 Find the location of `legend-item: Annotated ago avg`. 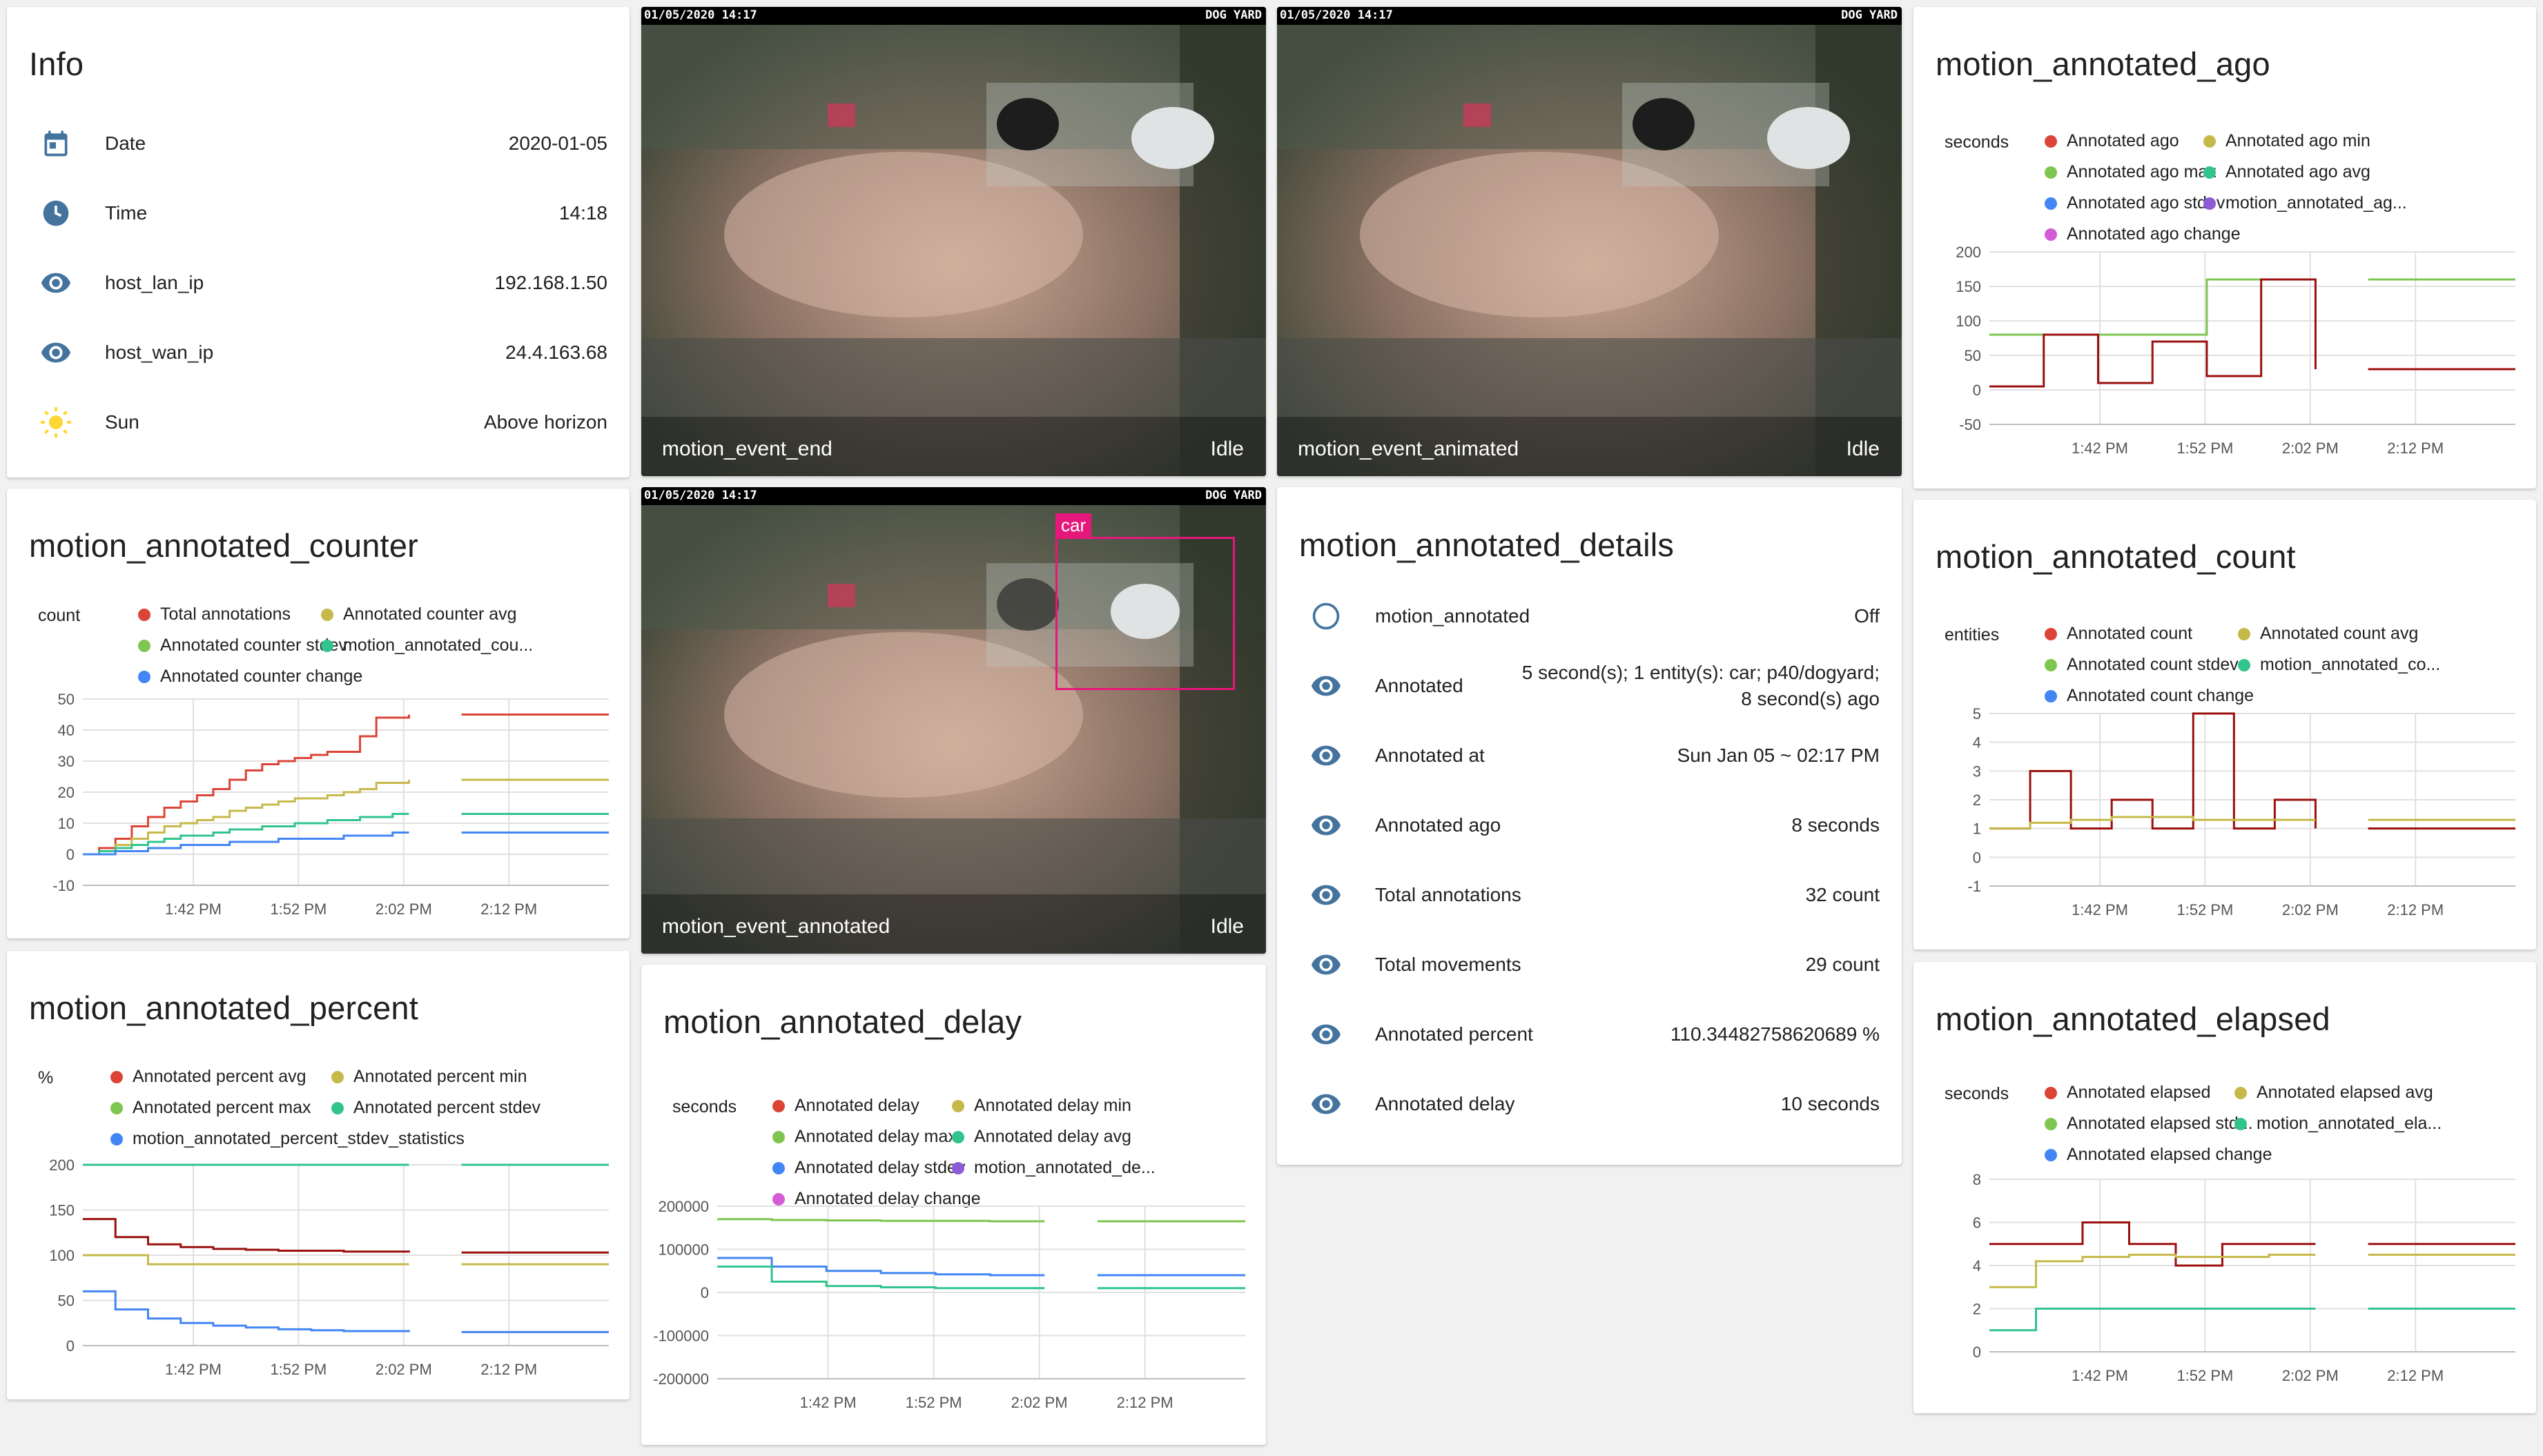

legend-item: Annotated ago avg is located at coordinates (2286, 172).